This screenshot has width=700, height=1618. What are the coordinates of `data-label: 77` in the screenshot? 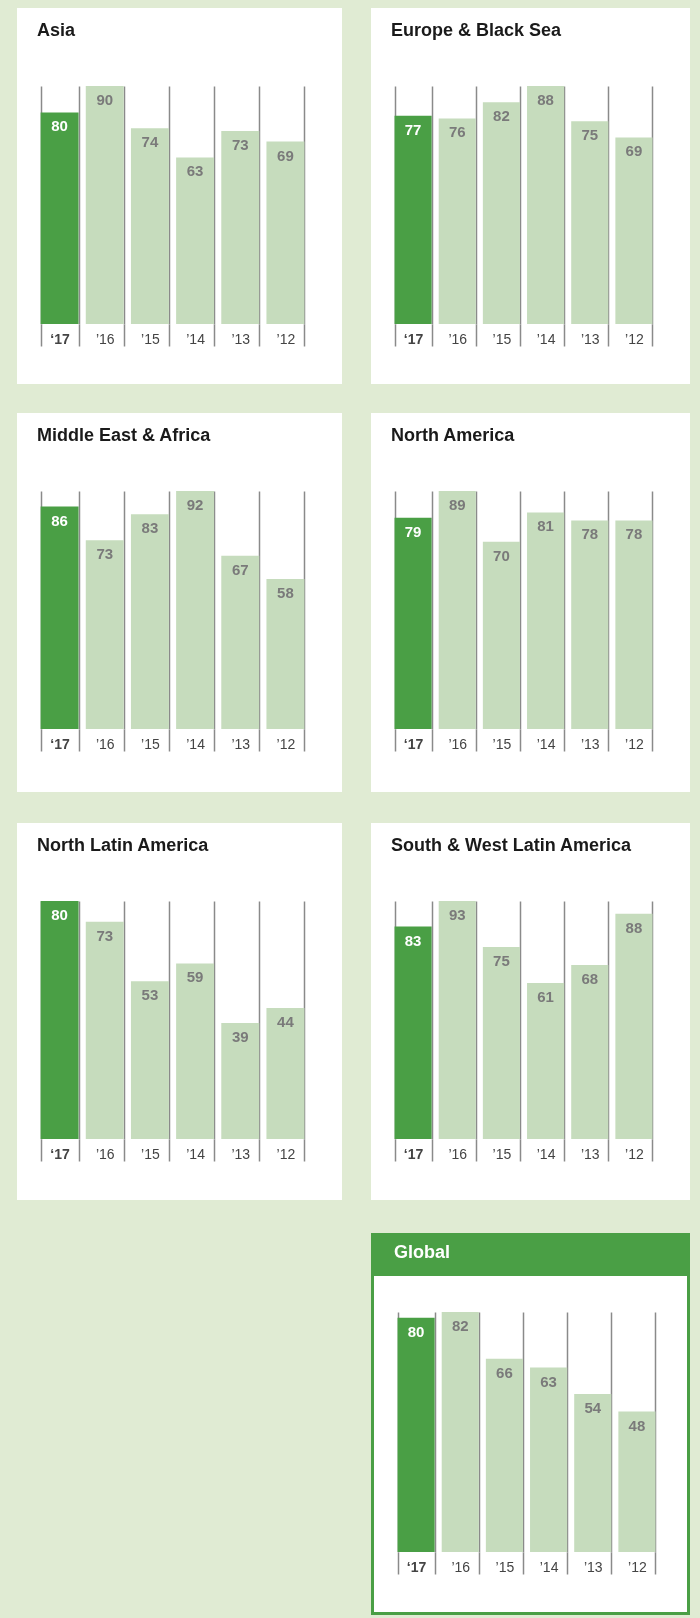 It's located at (413, 129).